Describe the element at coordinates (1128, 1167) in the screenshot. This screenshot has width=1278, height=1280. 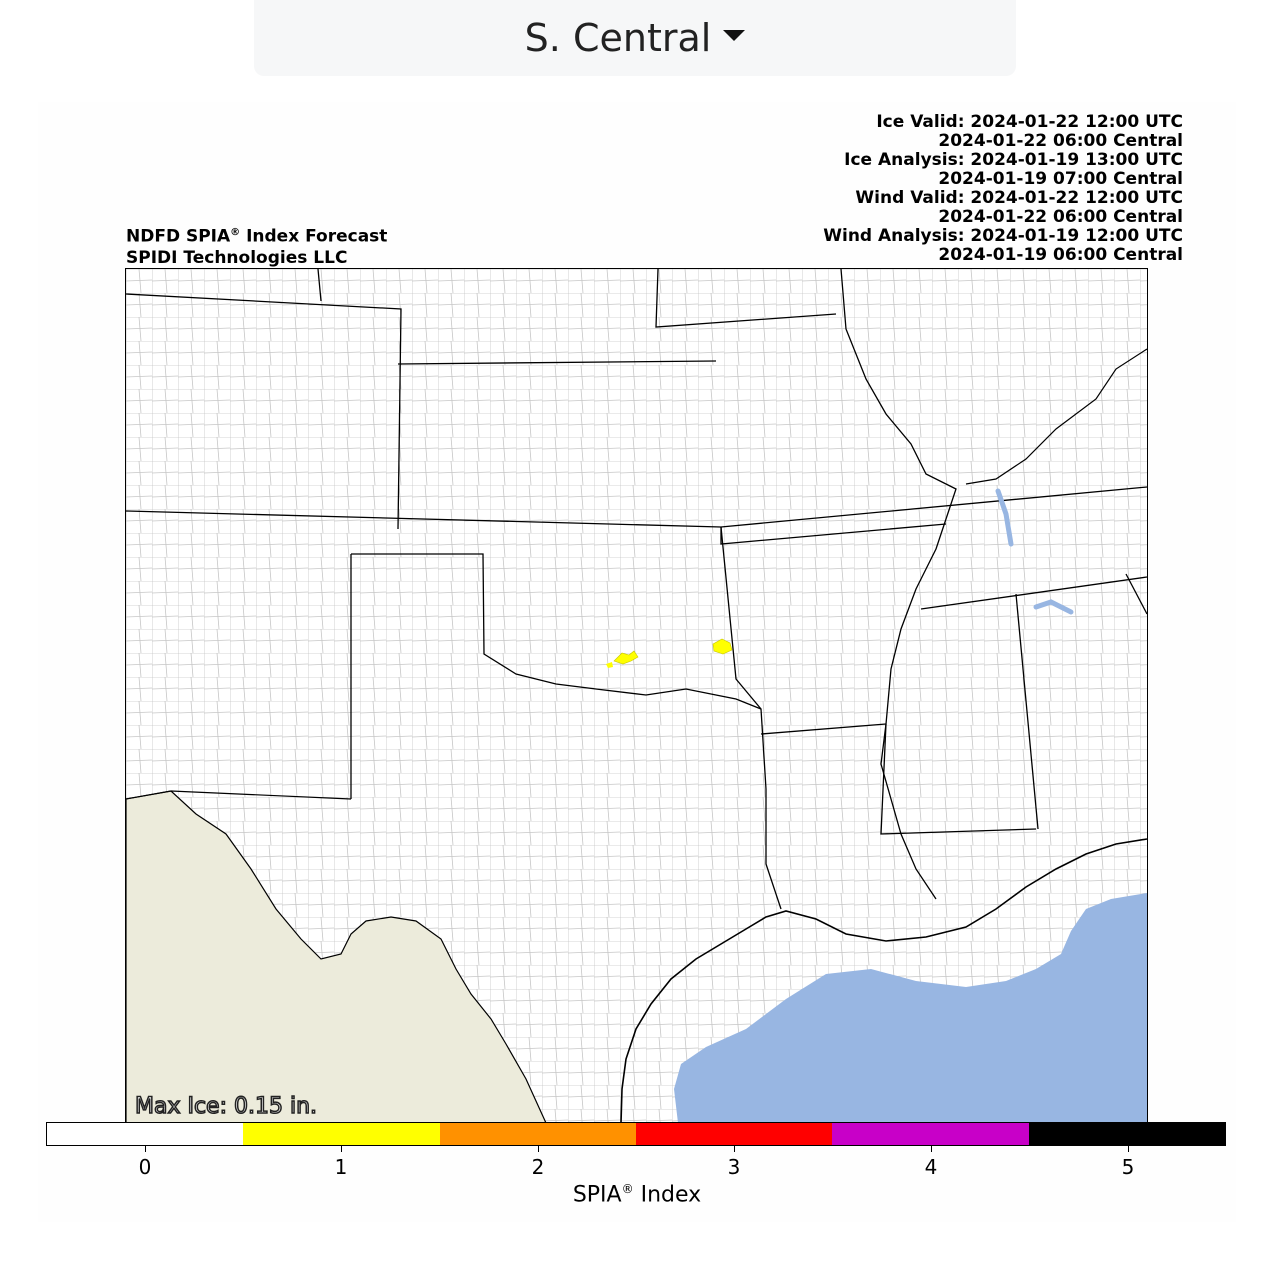
I see `colorbar-tick-label: 5` at that location.